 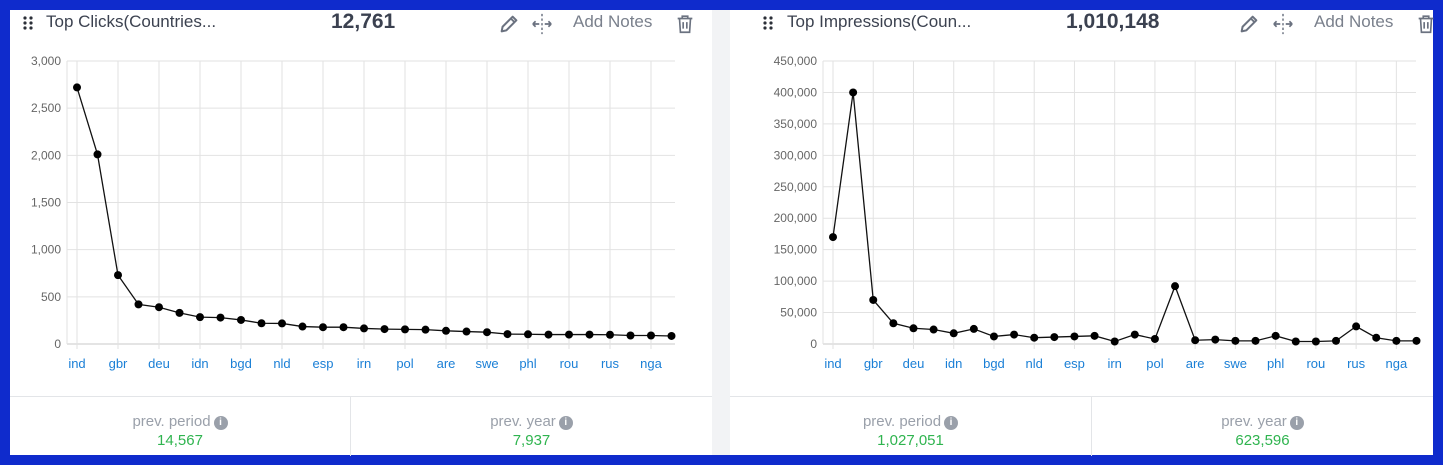 I want to click on x-tick-label: are, so click(x=1195, y=363).